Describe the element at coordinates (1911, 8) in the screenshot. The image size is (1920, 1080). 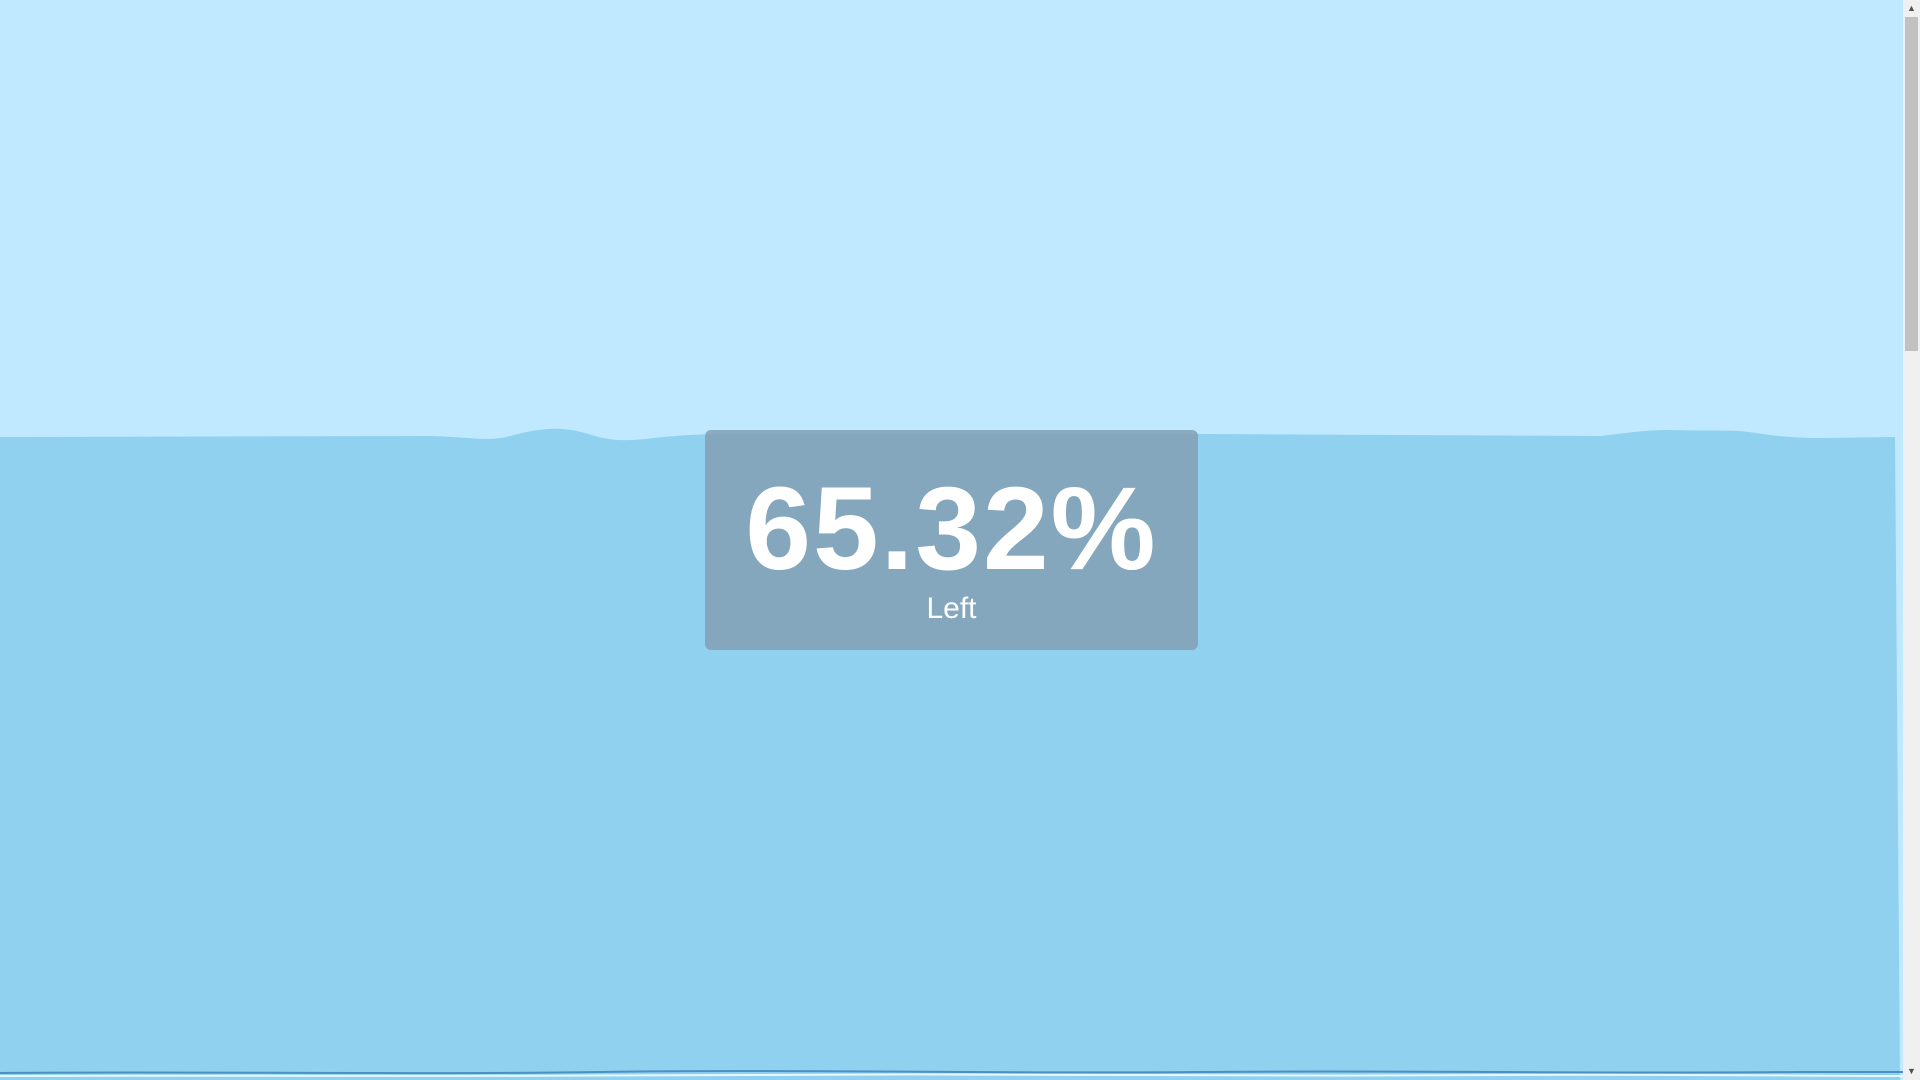
I see `triangle-up-icon: ▲` at that location.